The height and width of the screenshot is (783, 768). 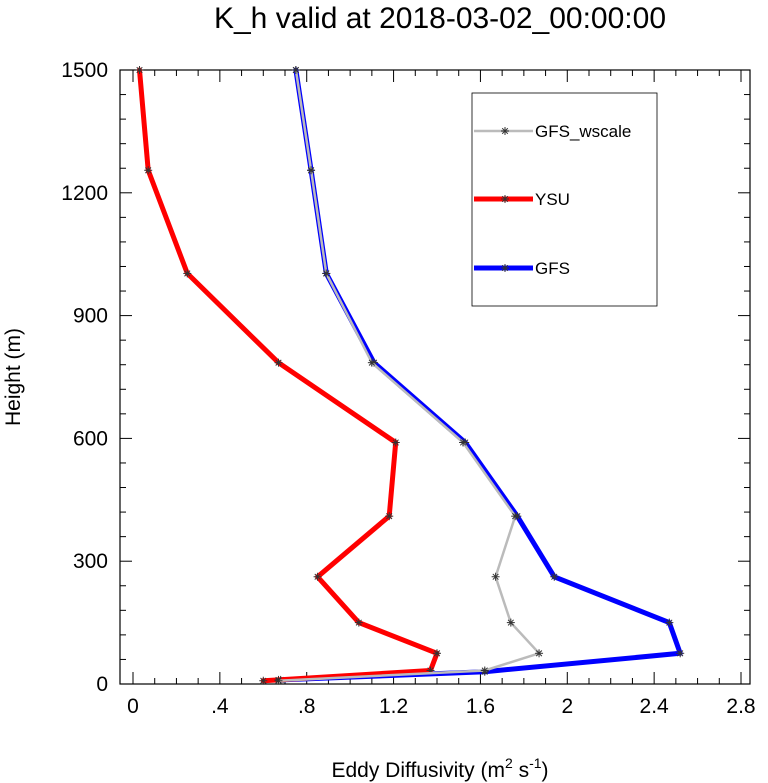 What do you see at coordinates (522, 268) in the screenshot?
I see `legend-item-gfs: GFS` at bounding box center [522, 268].